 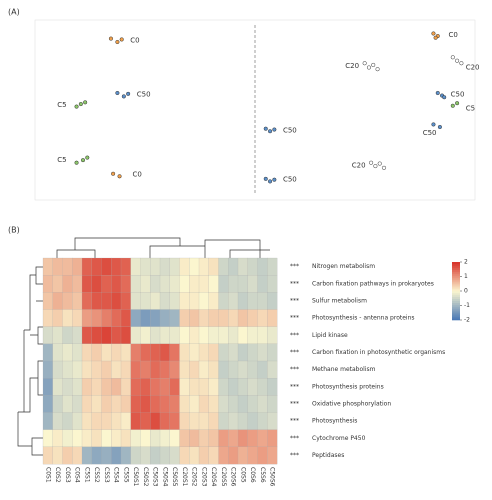 What do you see at coordinates (470, 108) in the screenshot?
I see `group-label: C5` at bounding box center [470, 108].